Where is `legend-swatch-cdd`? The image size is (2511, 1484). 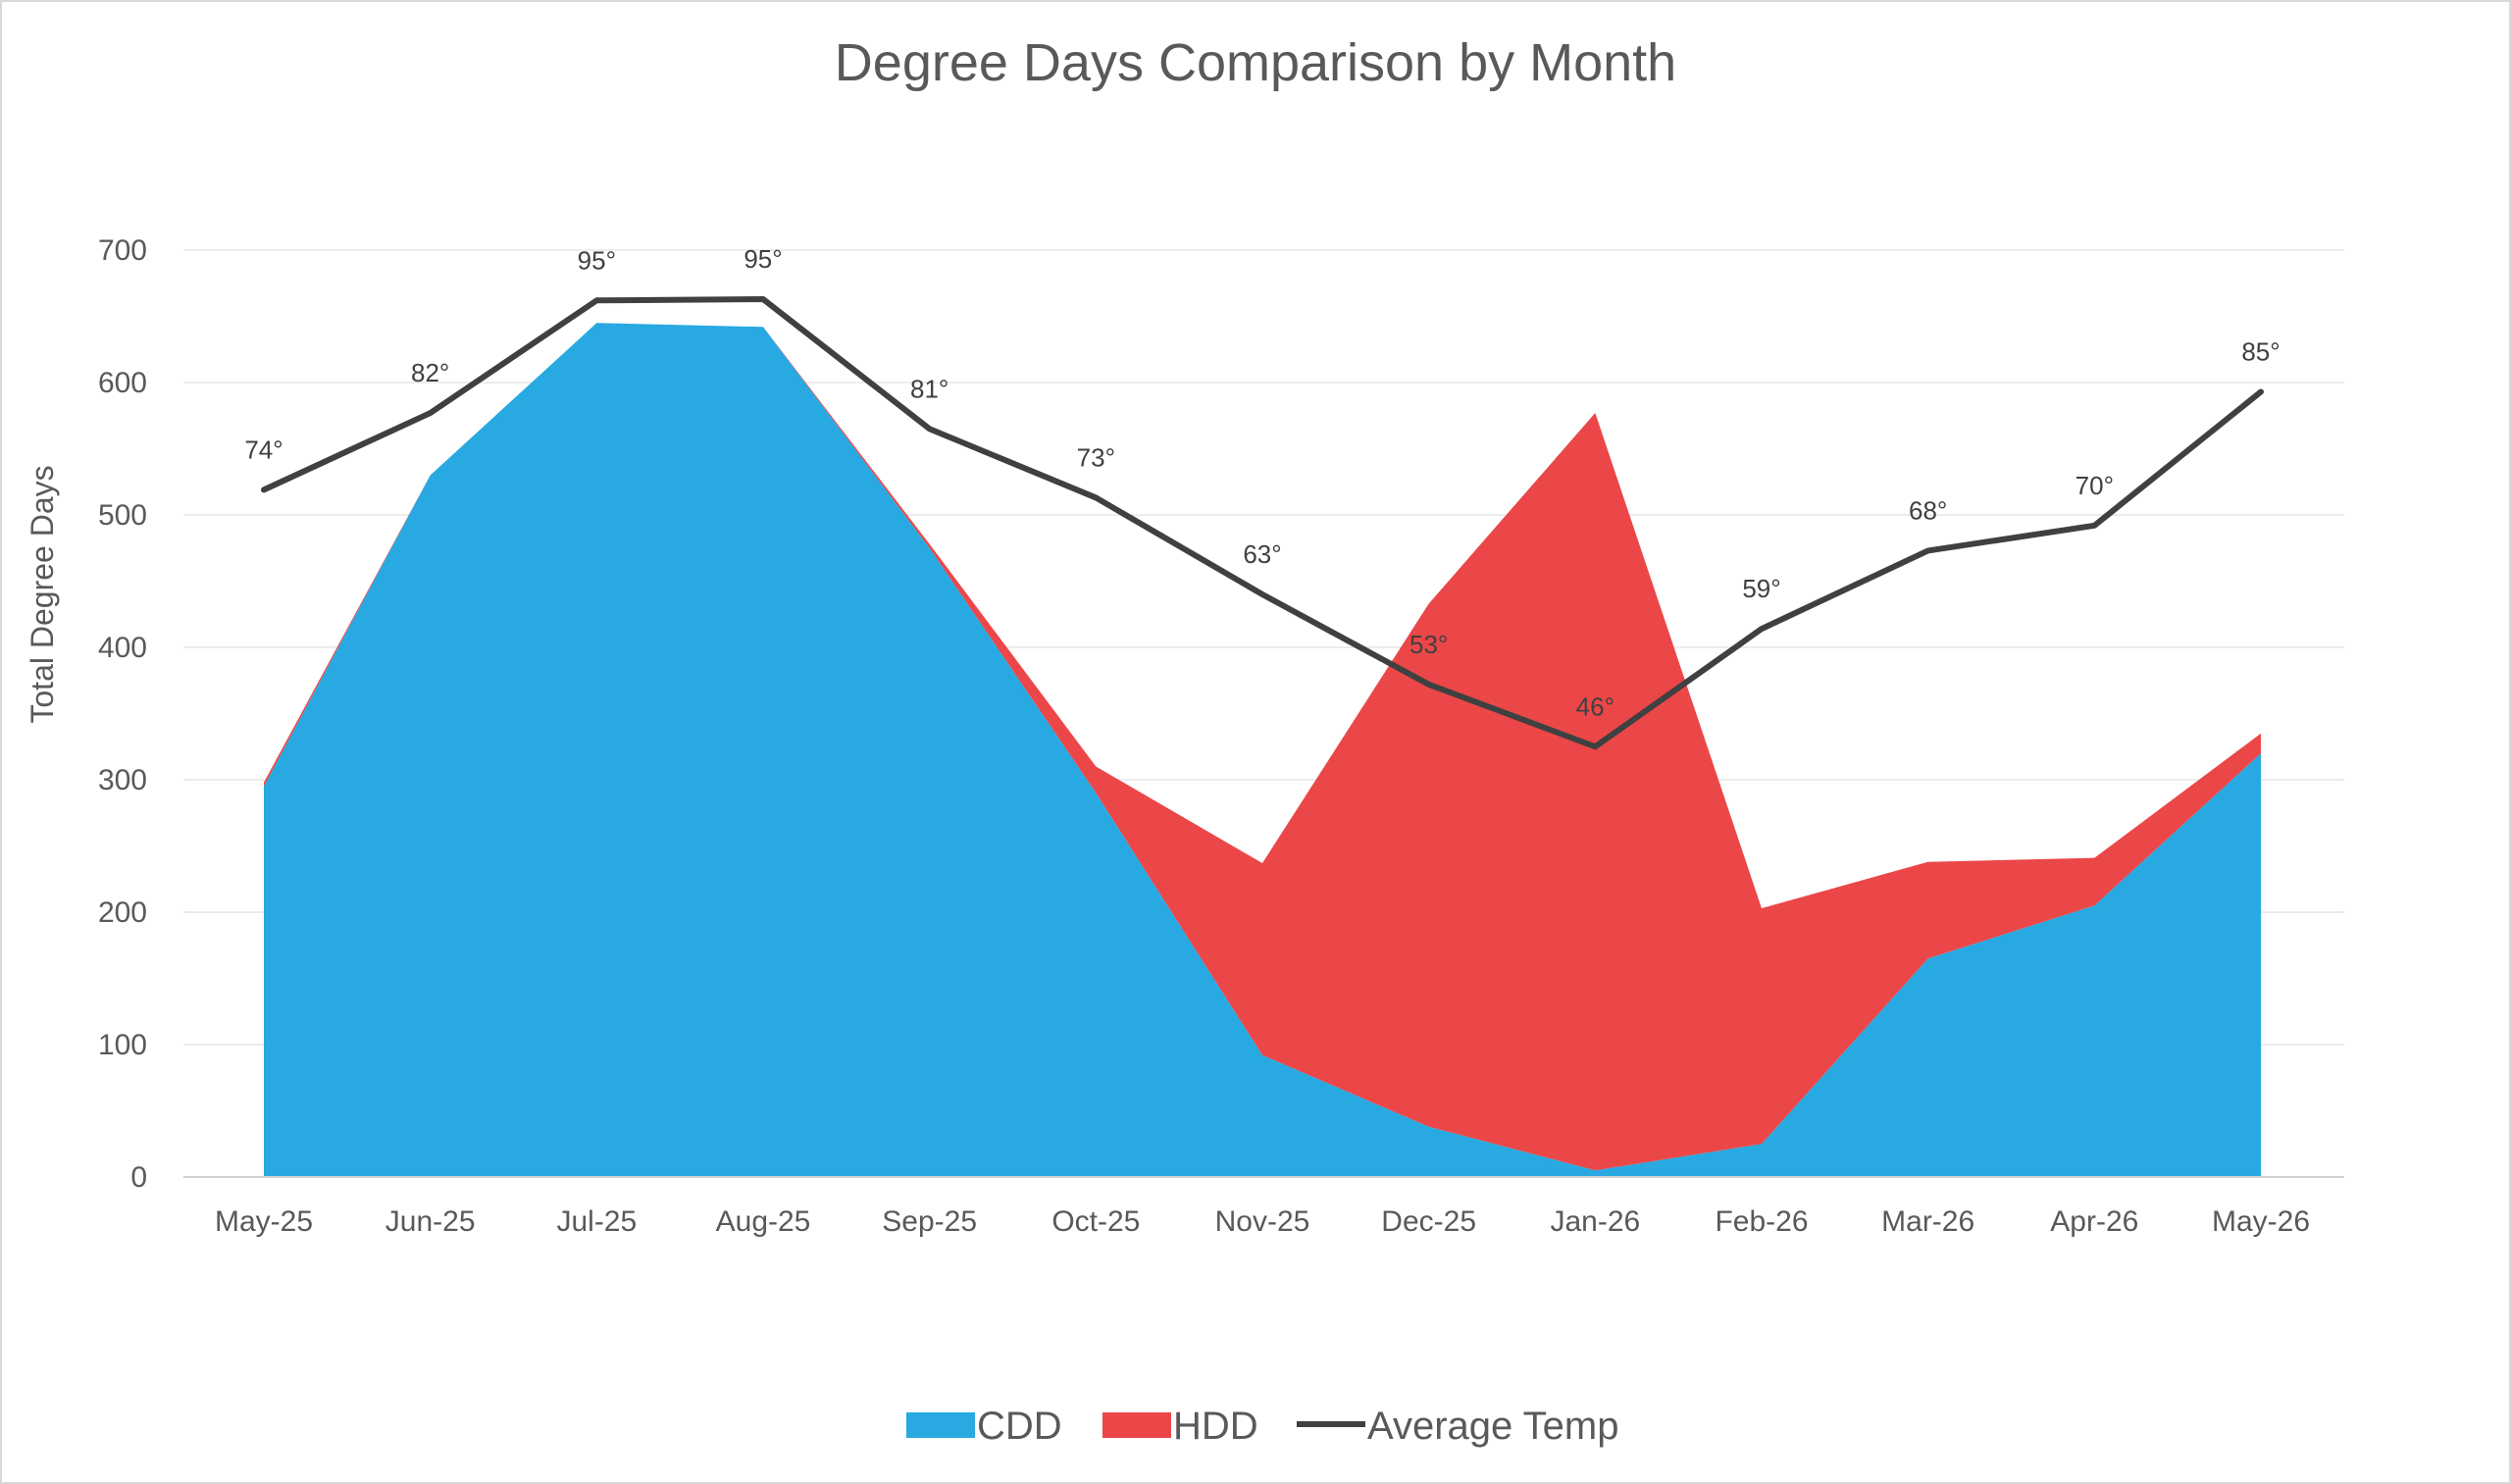
legend-swatch-cdd is located at coordinates (940, 1425).